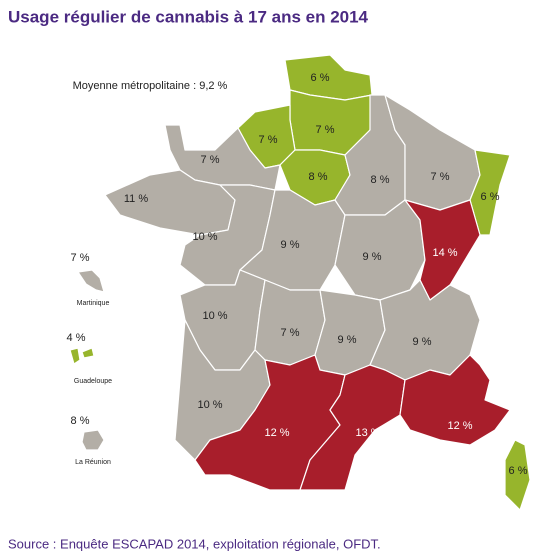 Image resolution: width=540 pixels, height=558 pixels. Describe the element at coordinates (80, 258) in the screenshot. I see `overseas-label: 7 %` at that location.